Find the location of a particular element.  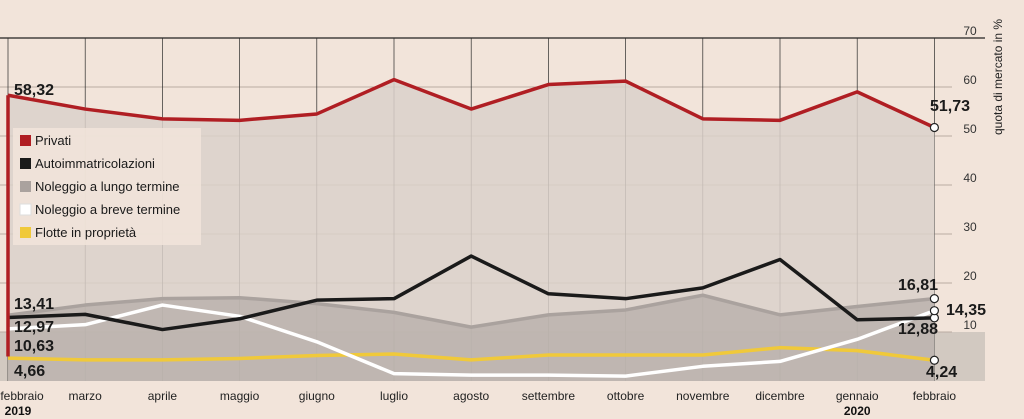

y-tick-label: 30 is located at coordinates (970, 227).